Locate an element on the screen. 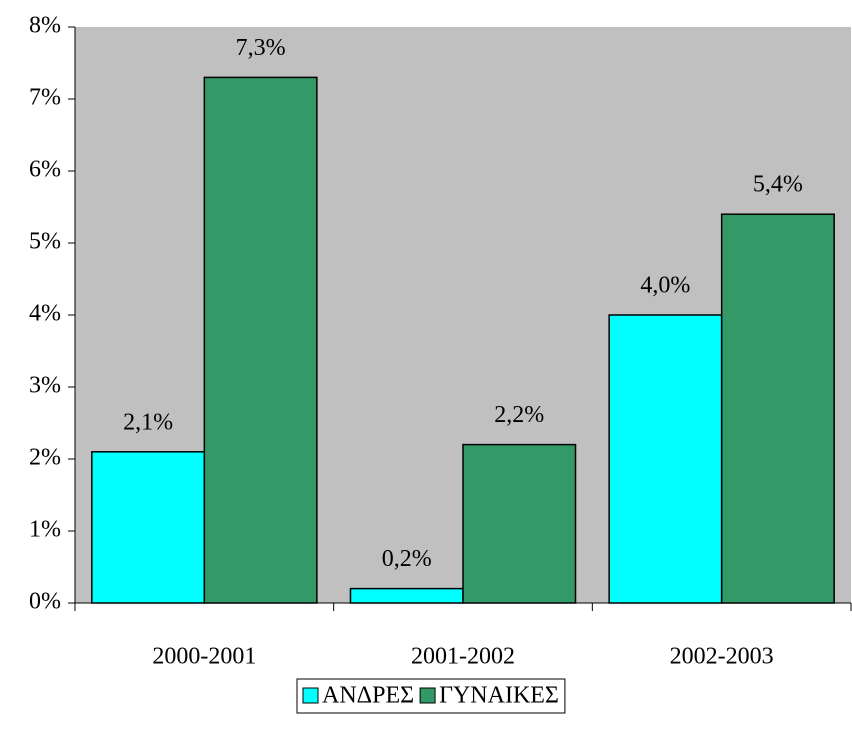 Image resolution: width=852 pixels, height=740 pixels. legend-label: ΑΝΔΡΕΣ is located at coordinates (368, 696).